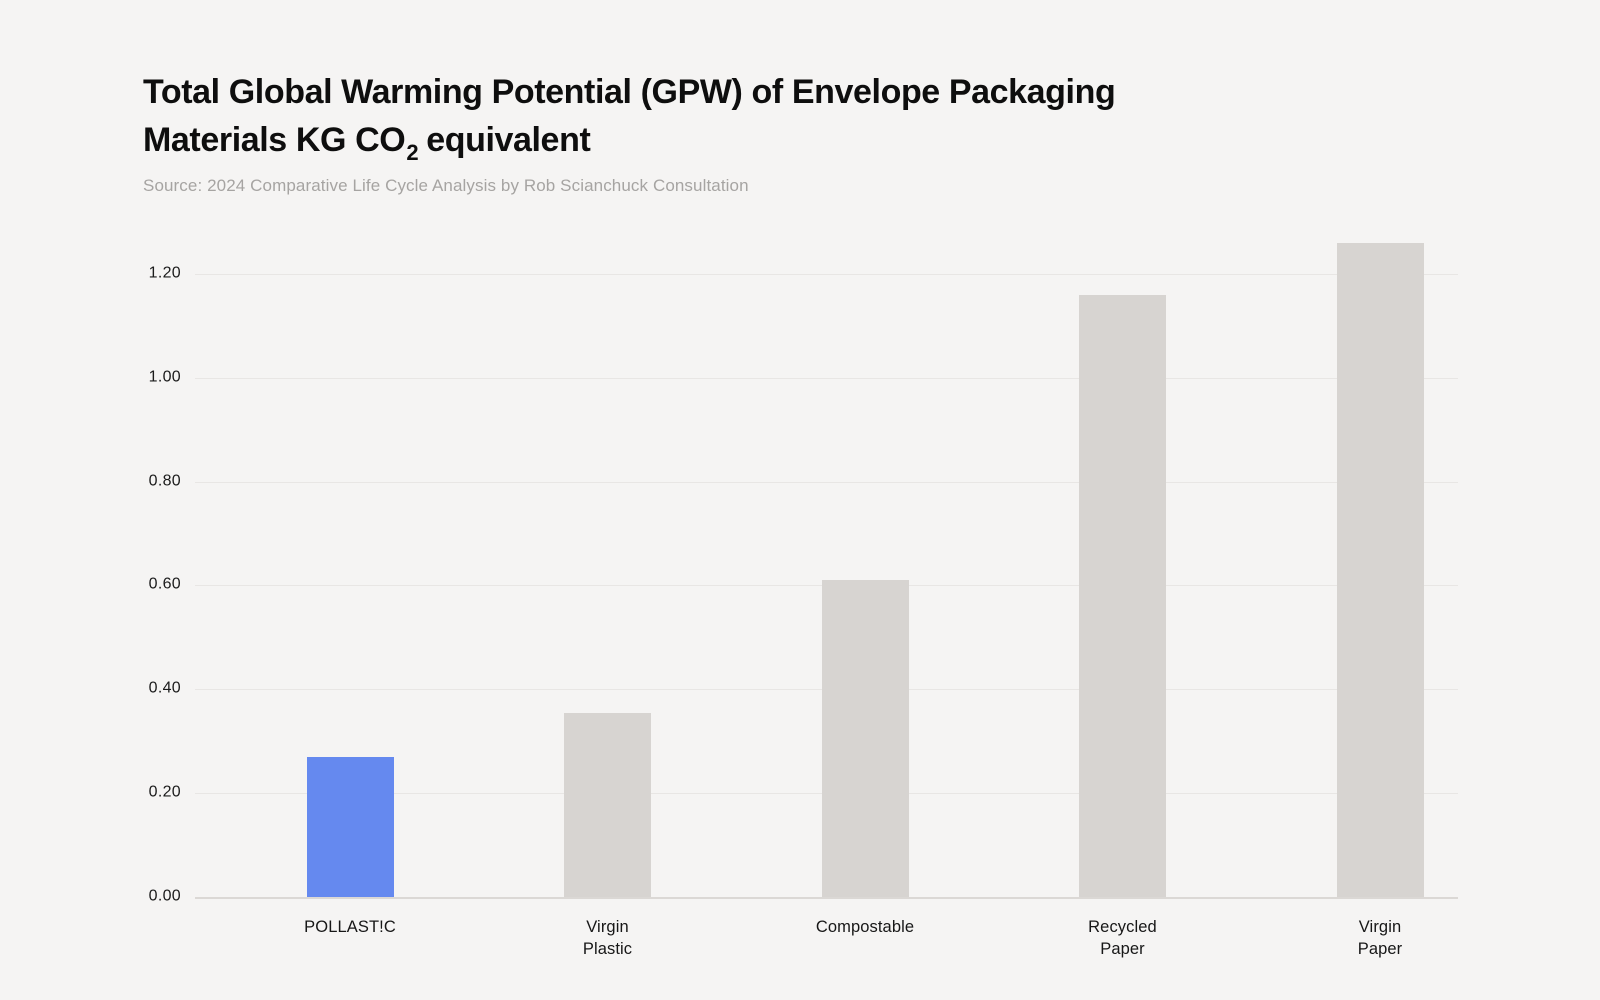  What do you see at coordinates (412, 152) in the screenshot?
I see `co2-subscript: 2` at bounding box center [412, 152].